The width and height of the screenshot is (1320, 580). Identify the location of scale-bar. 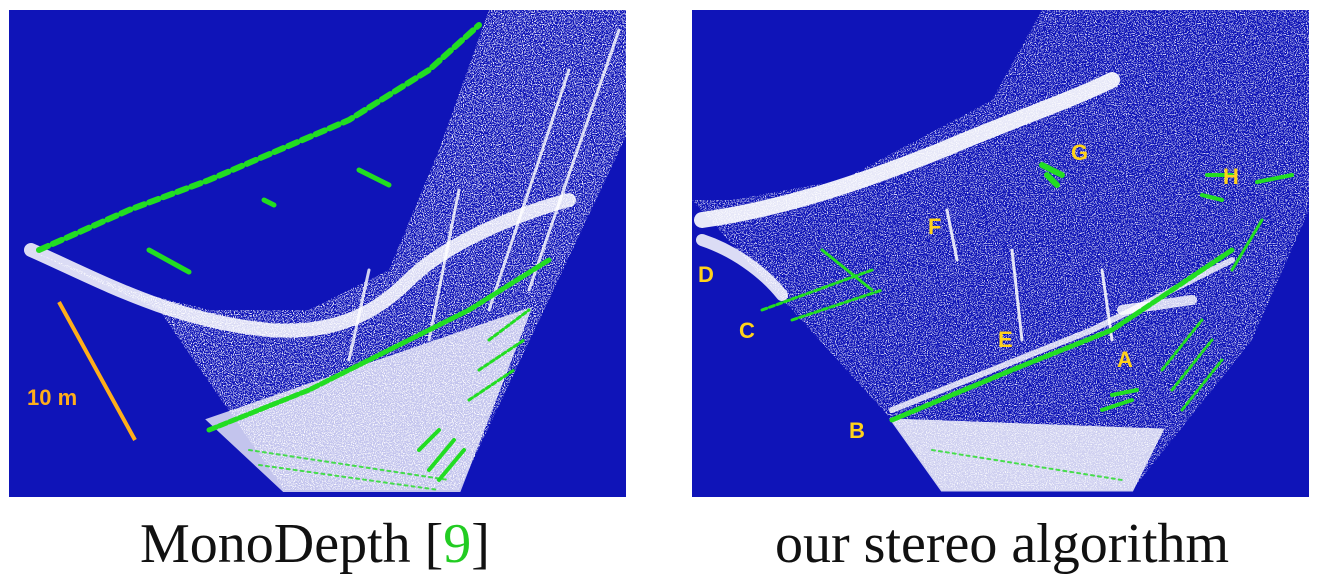
(97, 371).